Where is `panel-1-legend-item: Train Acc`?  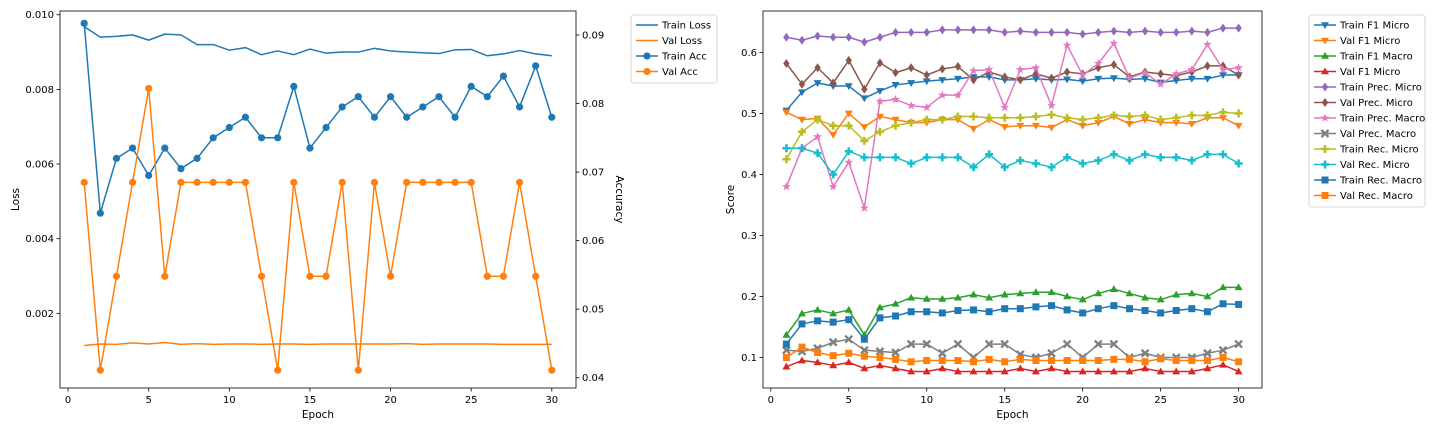
panel-1-legend-item: Train Acc is located at coordinates (671, 57).